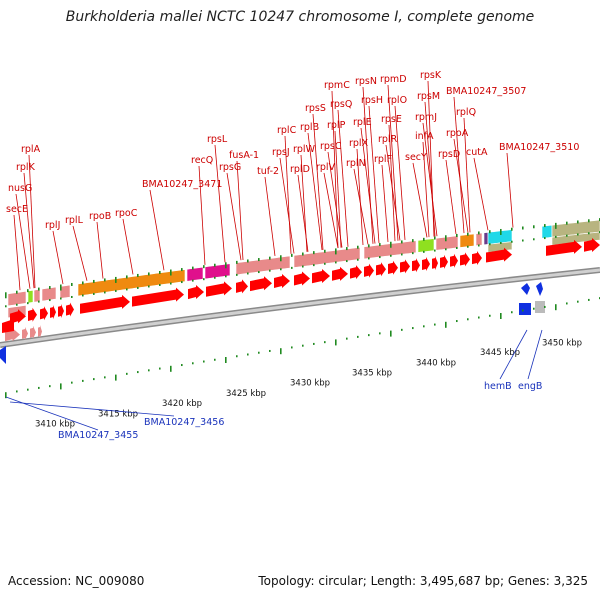 This screenshot has height=600, width=600. What do you see at coordinates (428, 96) in the screenshot?
I see `gene-label-rpsM: rpsM` at bounding box center [428, 96].